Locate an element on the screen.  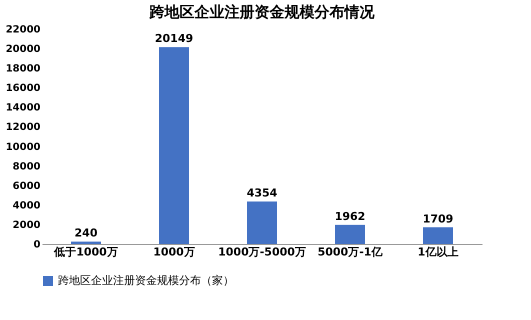
y-tick-label: 2000 is located at coordinates (26, 225).